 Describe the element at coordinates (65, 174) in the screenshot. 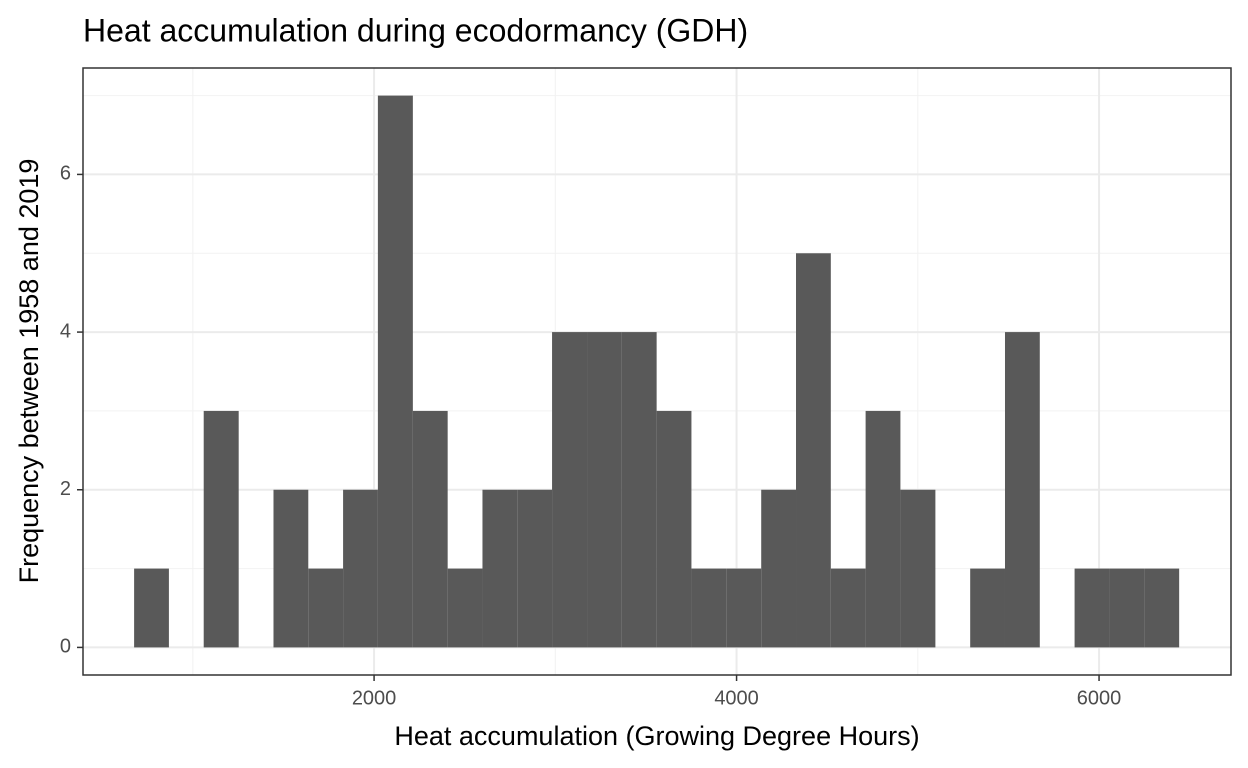

I see `y-tick-label: 6` at that location.